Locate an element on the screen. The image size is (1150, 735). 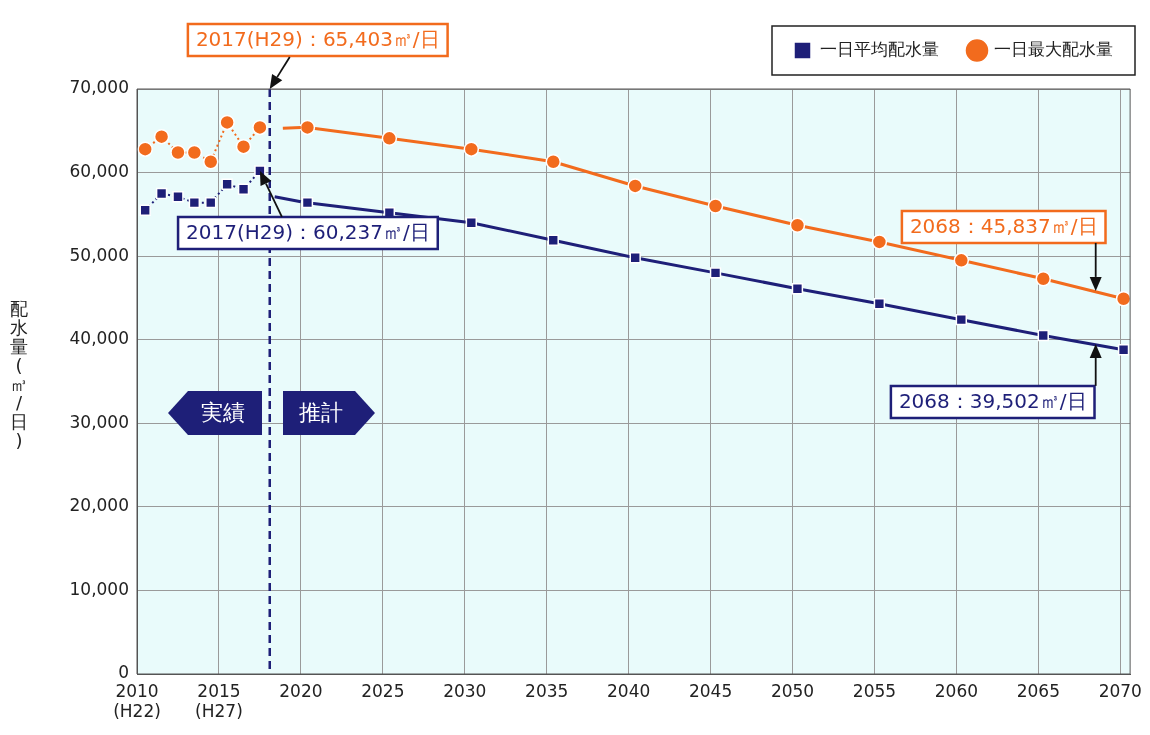
y-tick-label: 10,000 is located at coordinates (99, 588).